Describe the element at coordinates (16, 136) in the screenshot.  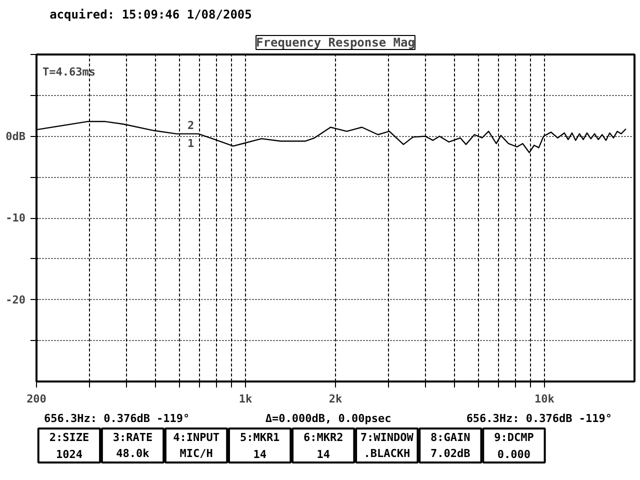
I see `y-tick-label: 0dB` at that location.